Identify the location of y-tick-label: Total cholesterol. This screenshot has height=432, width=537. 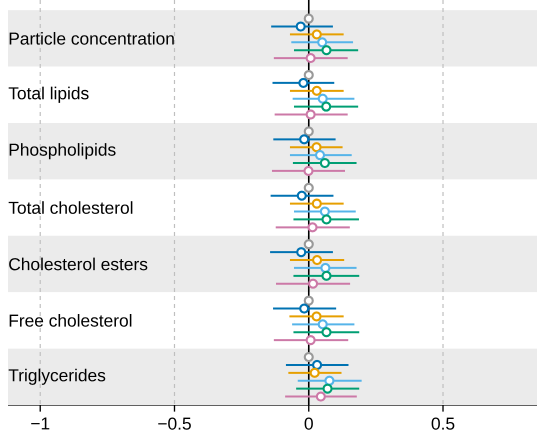
(70, 207).